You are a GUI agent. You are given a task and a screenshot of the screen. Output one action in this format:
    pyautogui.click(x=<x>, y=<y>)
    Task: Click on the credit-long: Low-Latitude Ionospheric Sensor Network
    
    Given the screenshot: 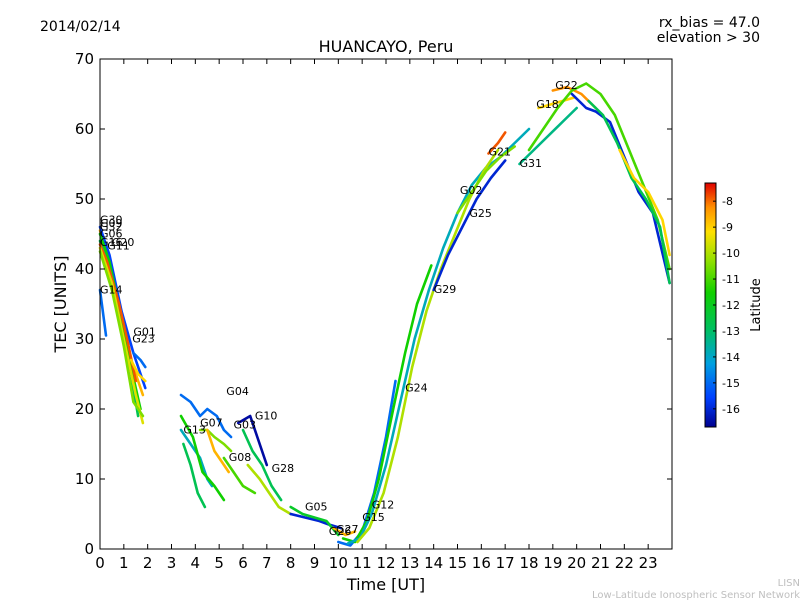 What is the action you would take?
    pyautogui.click(x=696, y=595)
    